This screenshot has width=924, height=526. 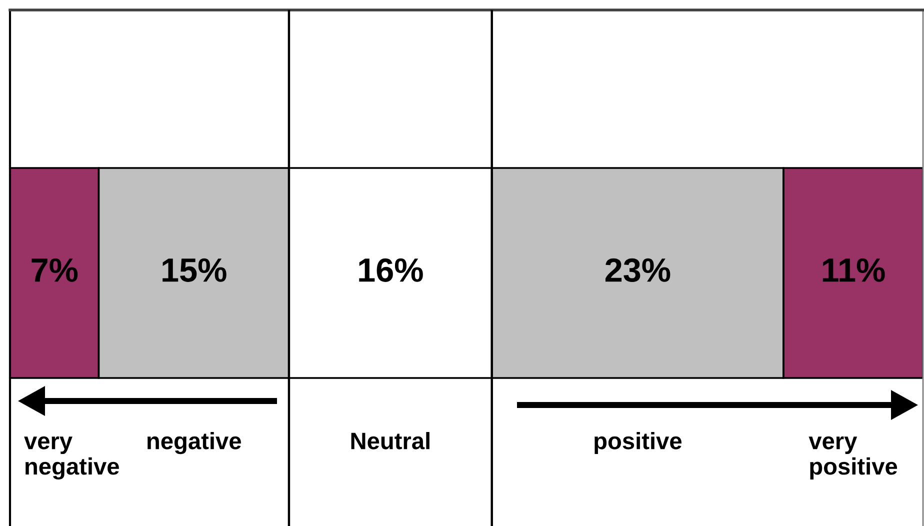 What do you see at coordinates (55, 270) in the screenshot?
I see `data-label: 7%` at bounding box center [55, 270].